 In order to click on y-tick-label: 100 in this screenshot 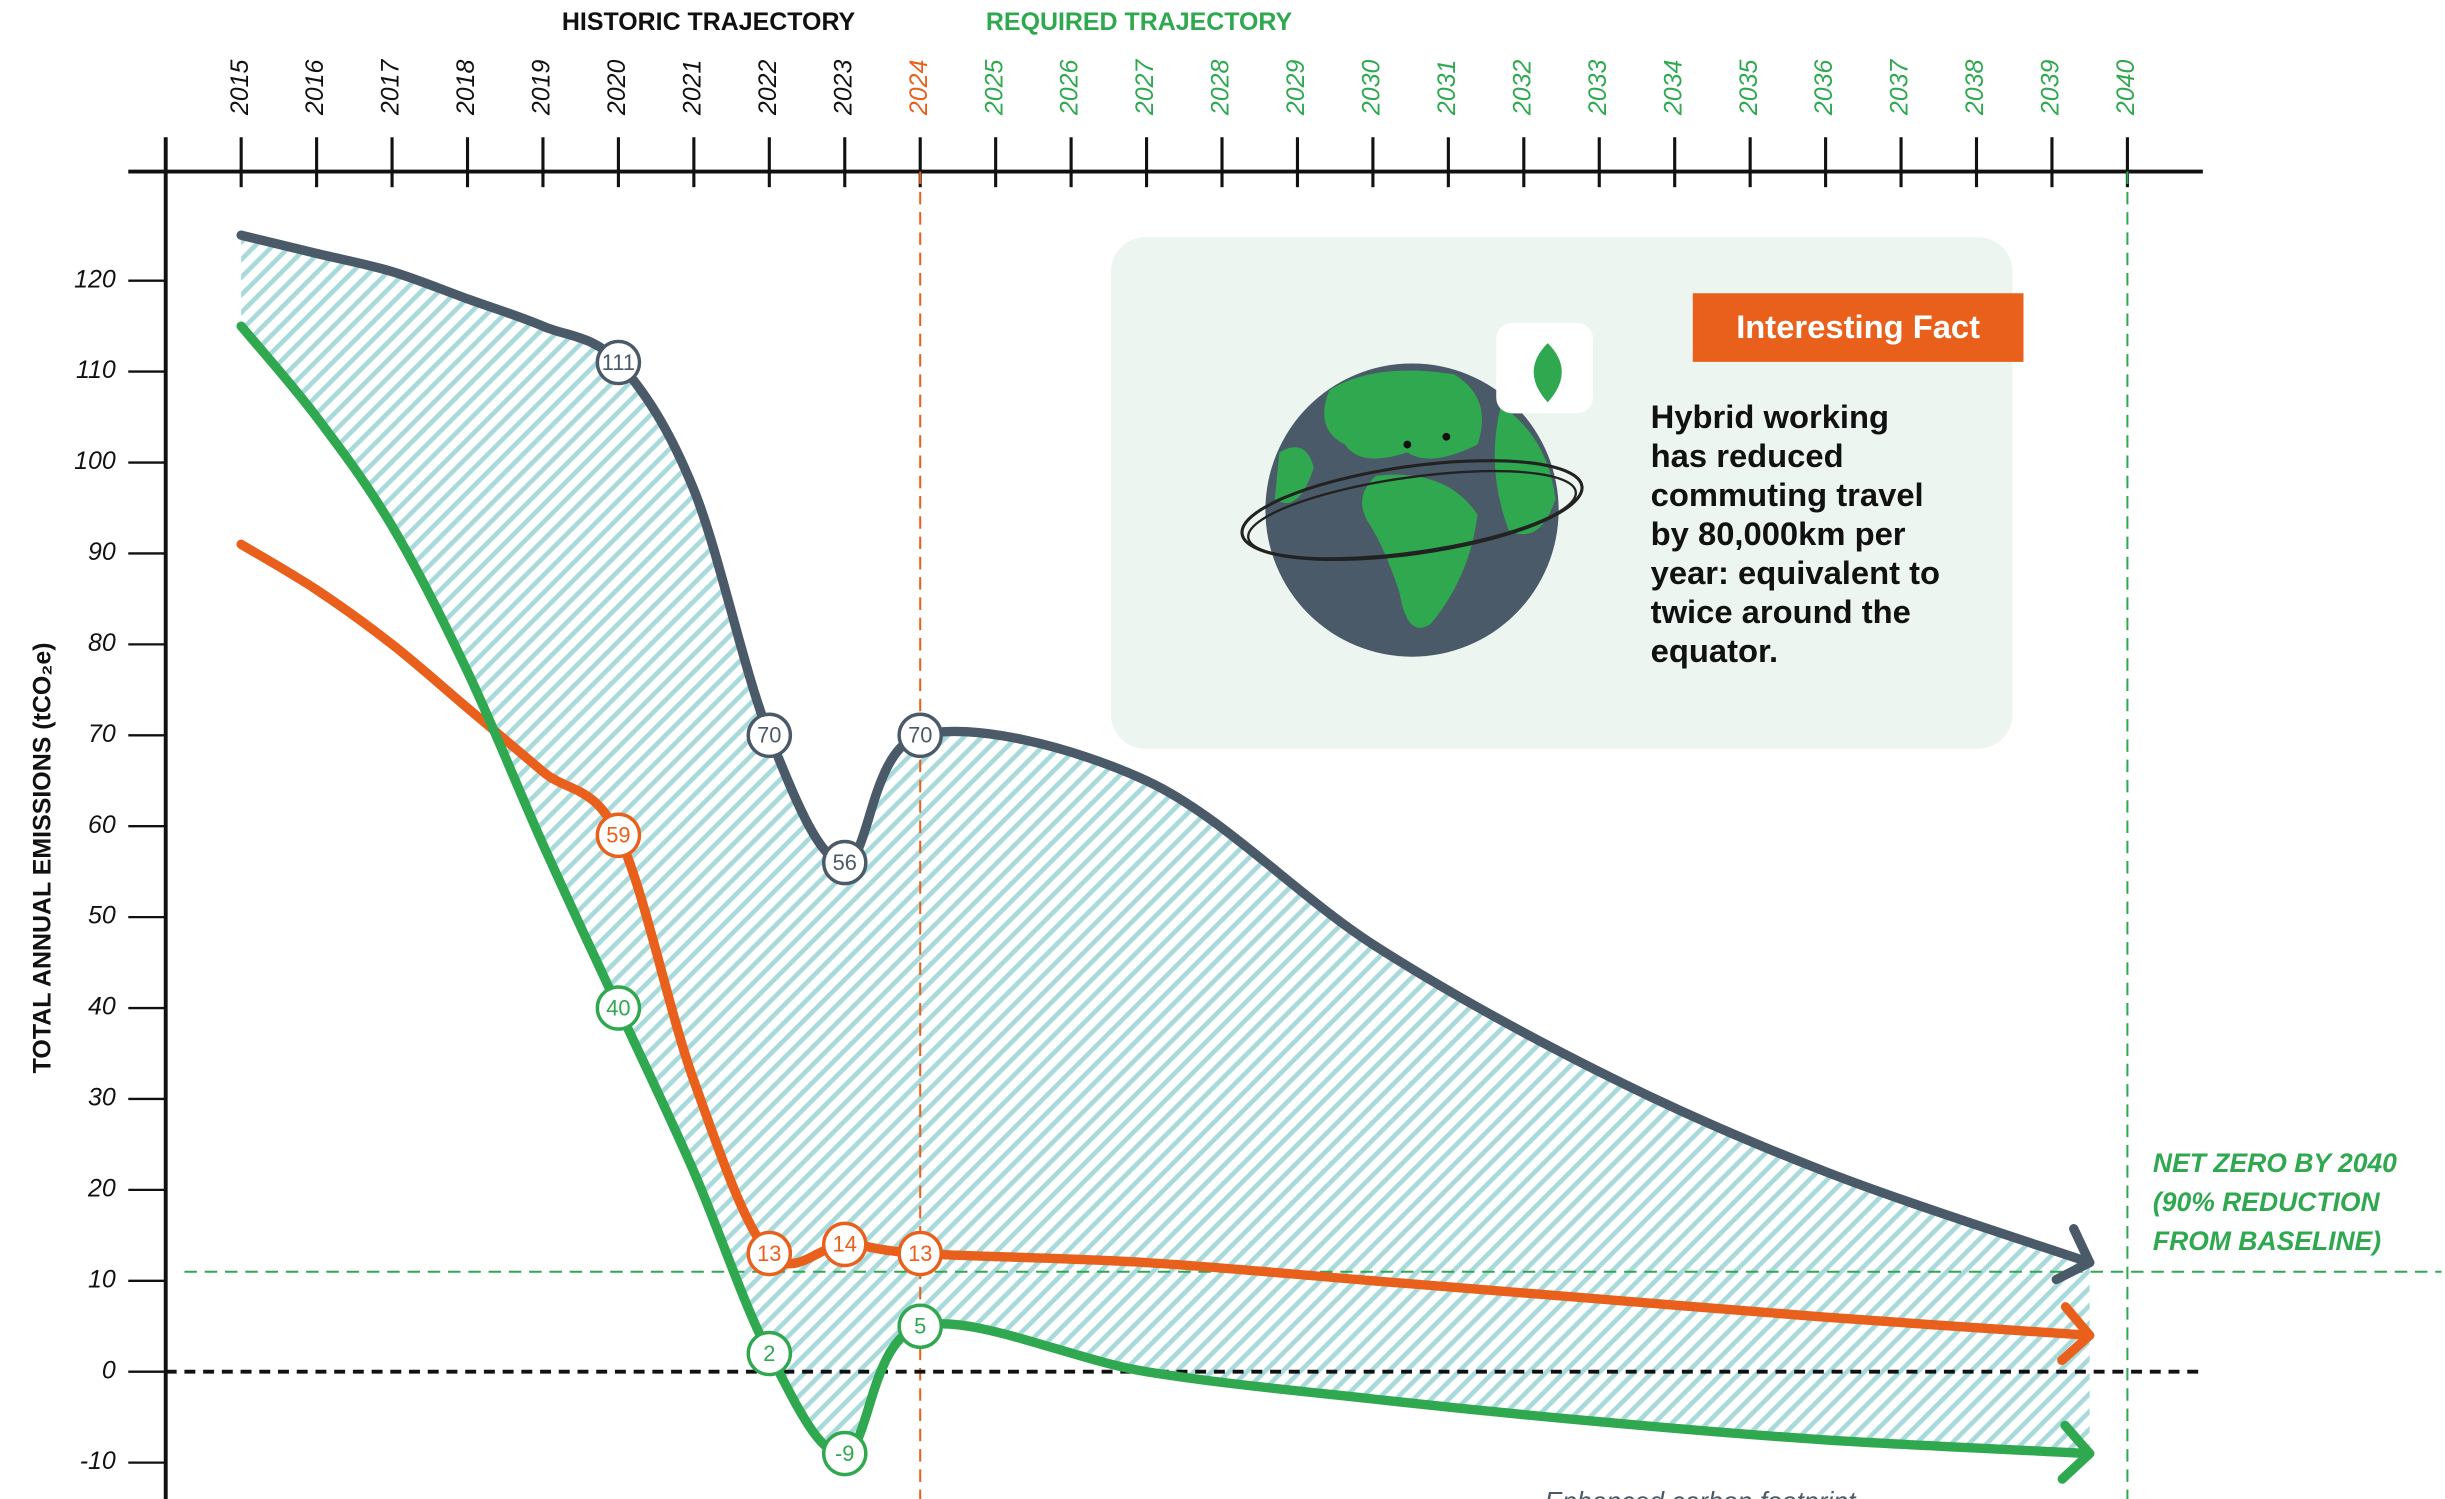, I will do `click(95, 461)`.